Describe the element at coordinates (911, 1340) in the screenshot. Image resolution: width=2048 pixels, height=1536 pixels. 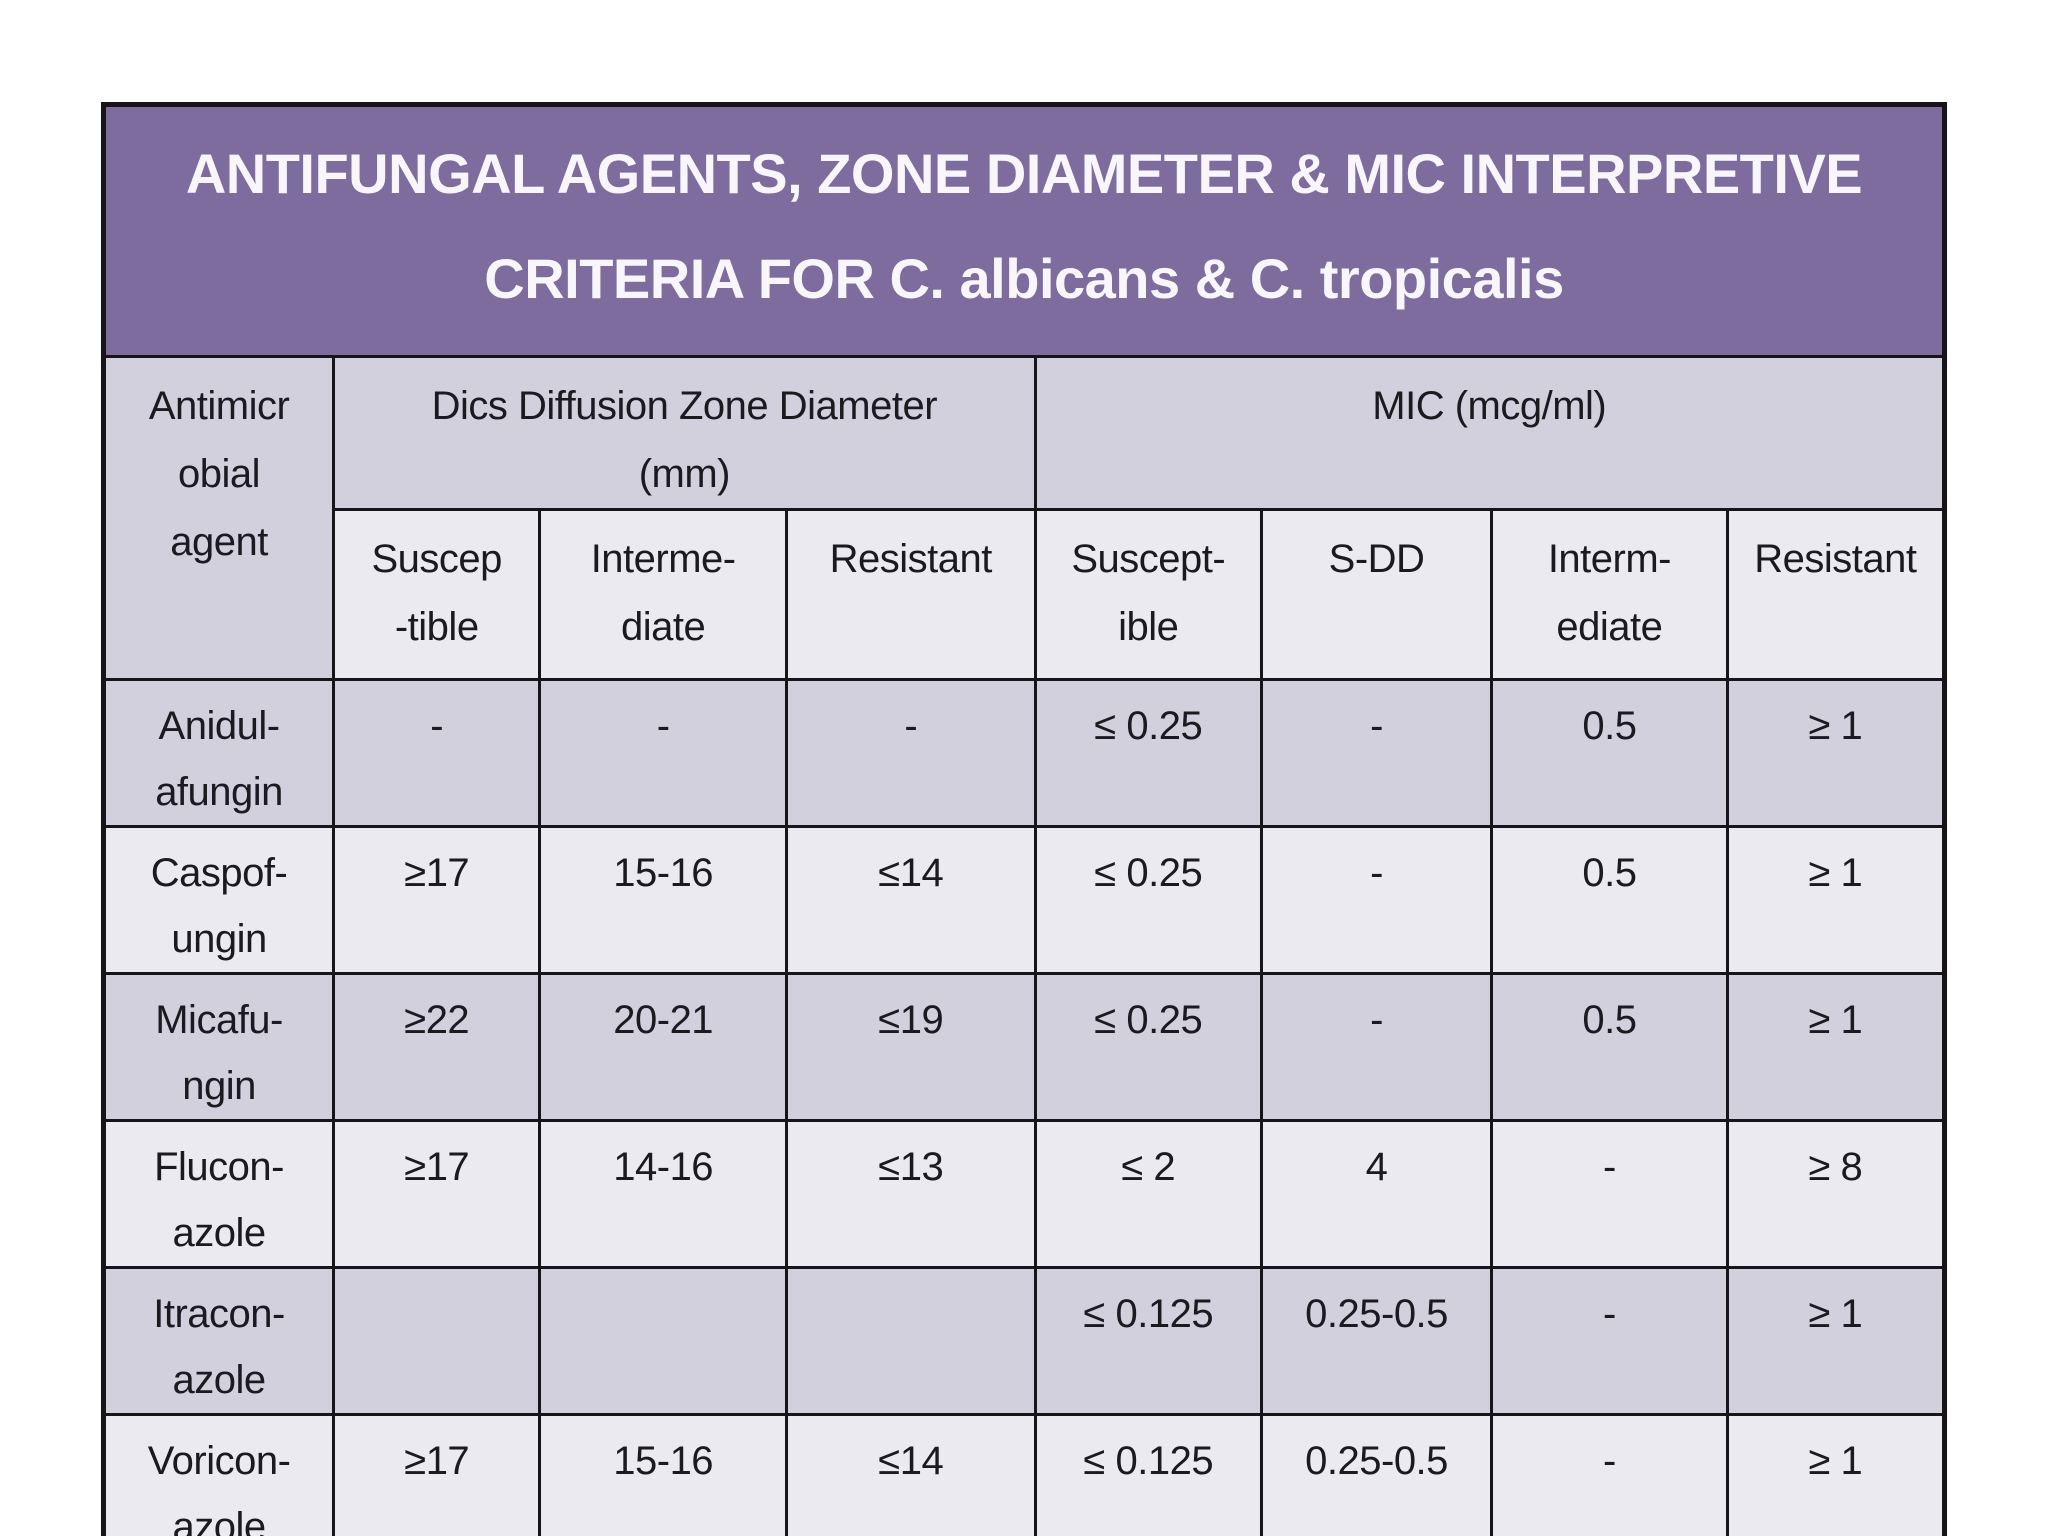
I see `zone-resistant-cell` at that location.